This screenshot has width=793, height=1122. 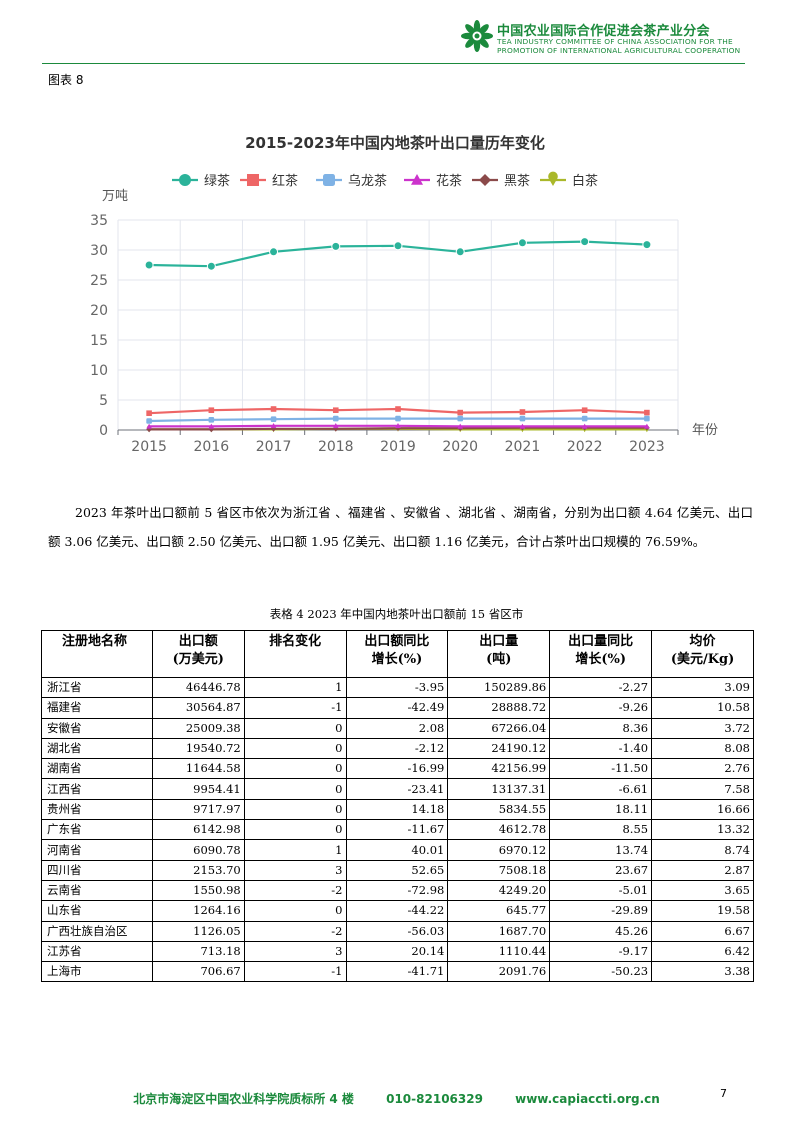 I want to click on table-cell: 湖北省, so click(x=97, y=748).